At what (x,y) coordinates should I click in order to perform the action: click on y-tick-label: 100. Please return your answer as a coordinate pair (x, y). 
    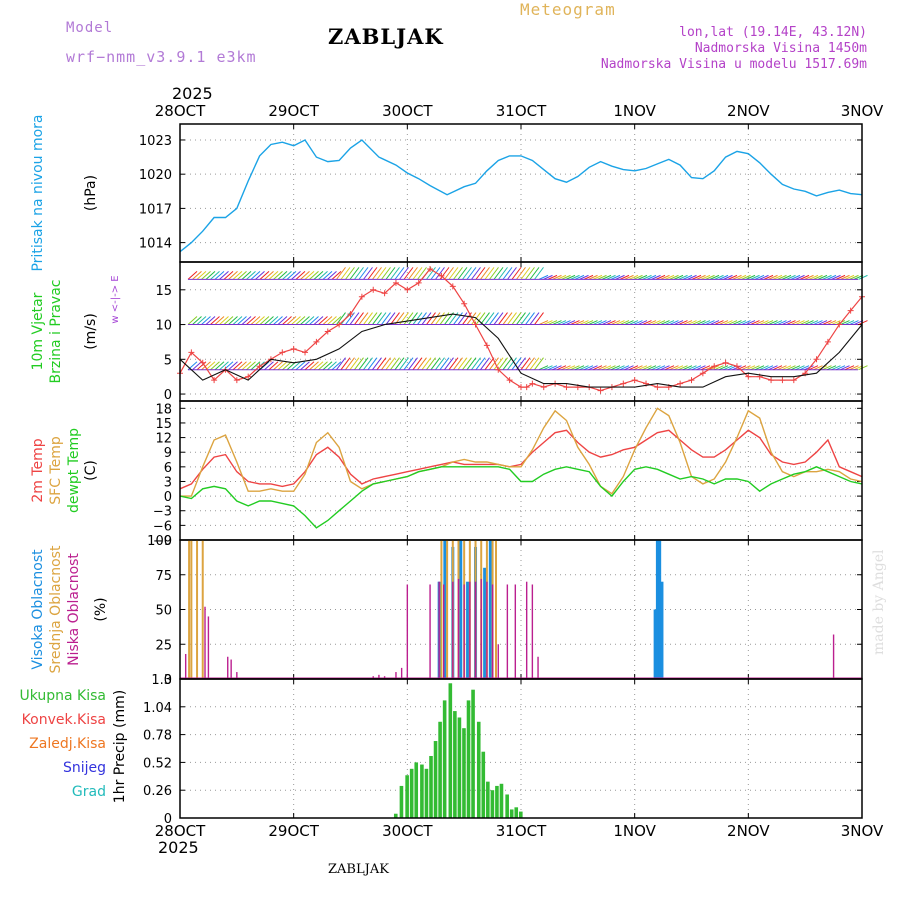
    Looking at the image, I should click on (159, 541).